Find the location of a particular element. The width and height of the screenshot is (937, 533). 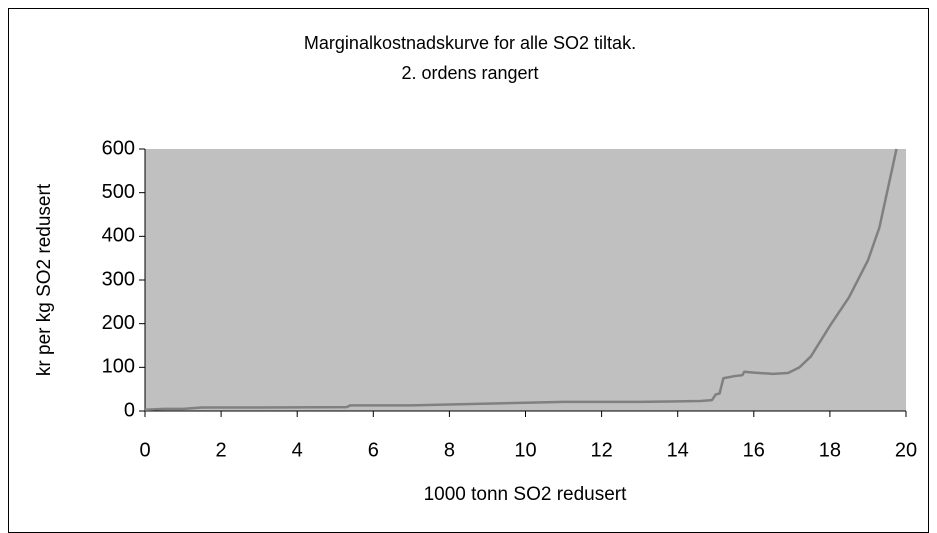

y-tick-label: 0 is located at coordinates (129, 410).